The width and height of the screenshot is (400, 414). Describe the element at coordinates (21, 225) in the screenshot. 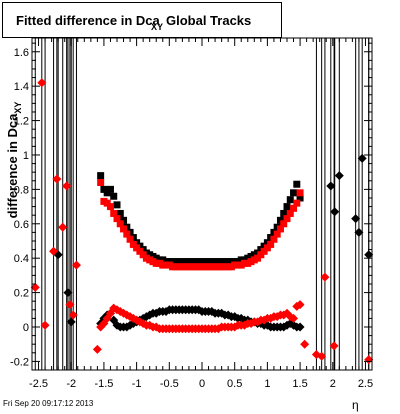

I see `y-tick-label: 0.6` at that location.